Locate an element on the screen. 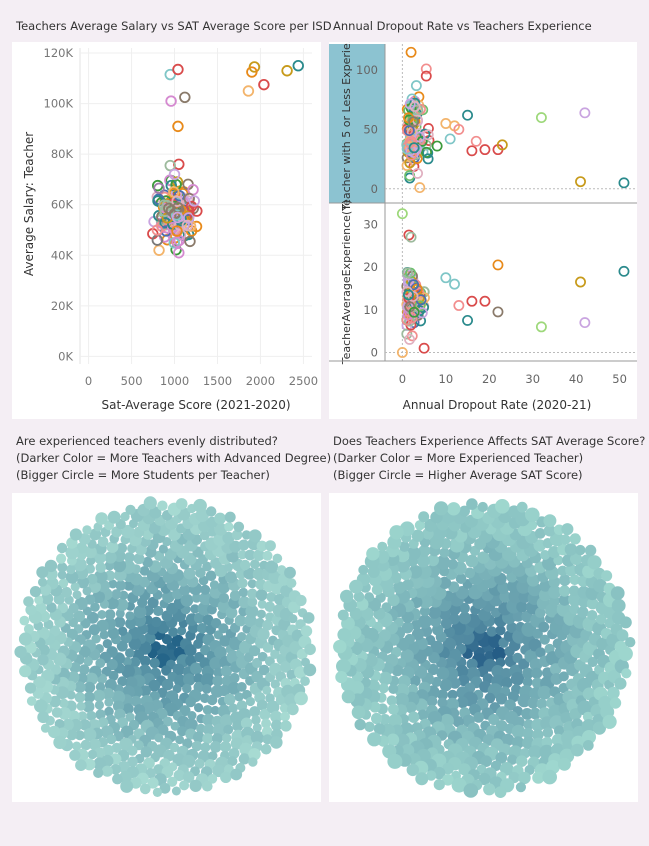 The width and height of the screenshot is (649, 846). x-tick-label: 30 is located at coordinates (532, 379).